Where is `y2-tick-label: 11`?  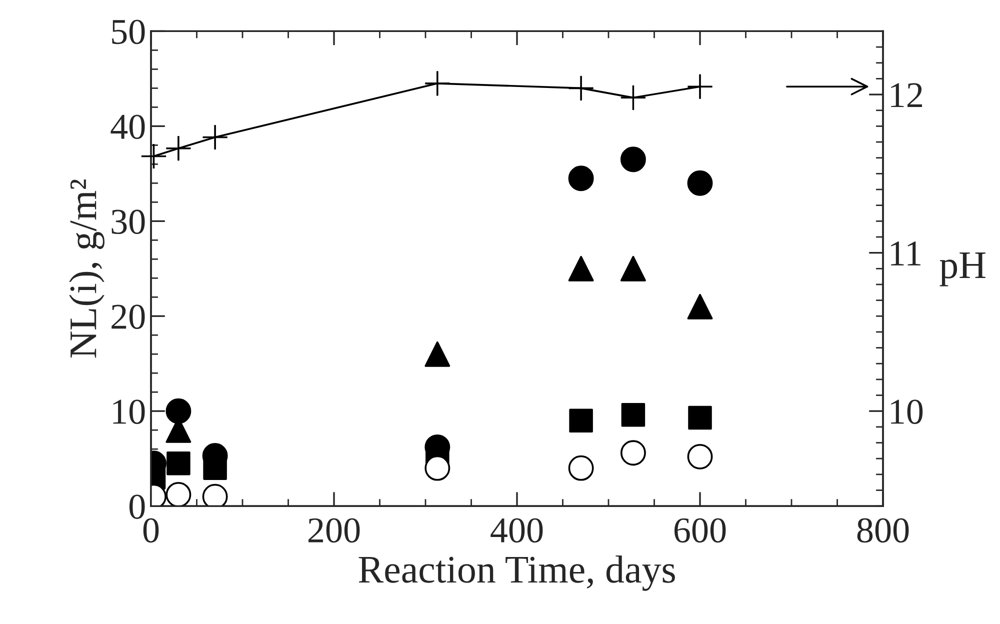 y2-tick-label: 11 is located at coordinates (905, 253).